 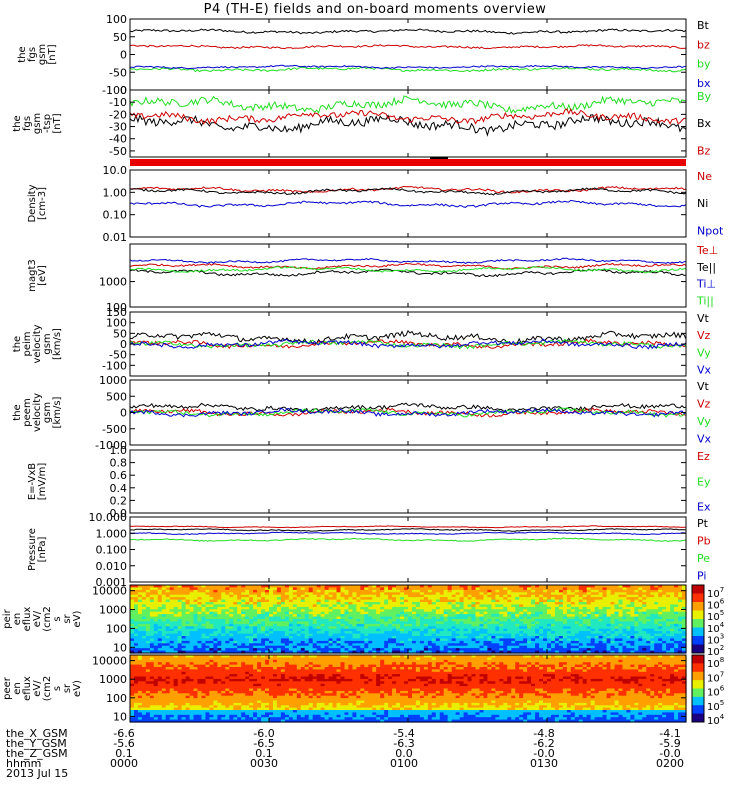 I want to click on y-axis-label-line: magt3, so click(x=32, y=275).